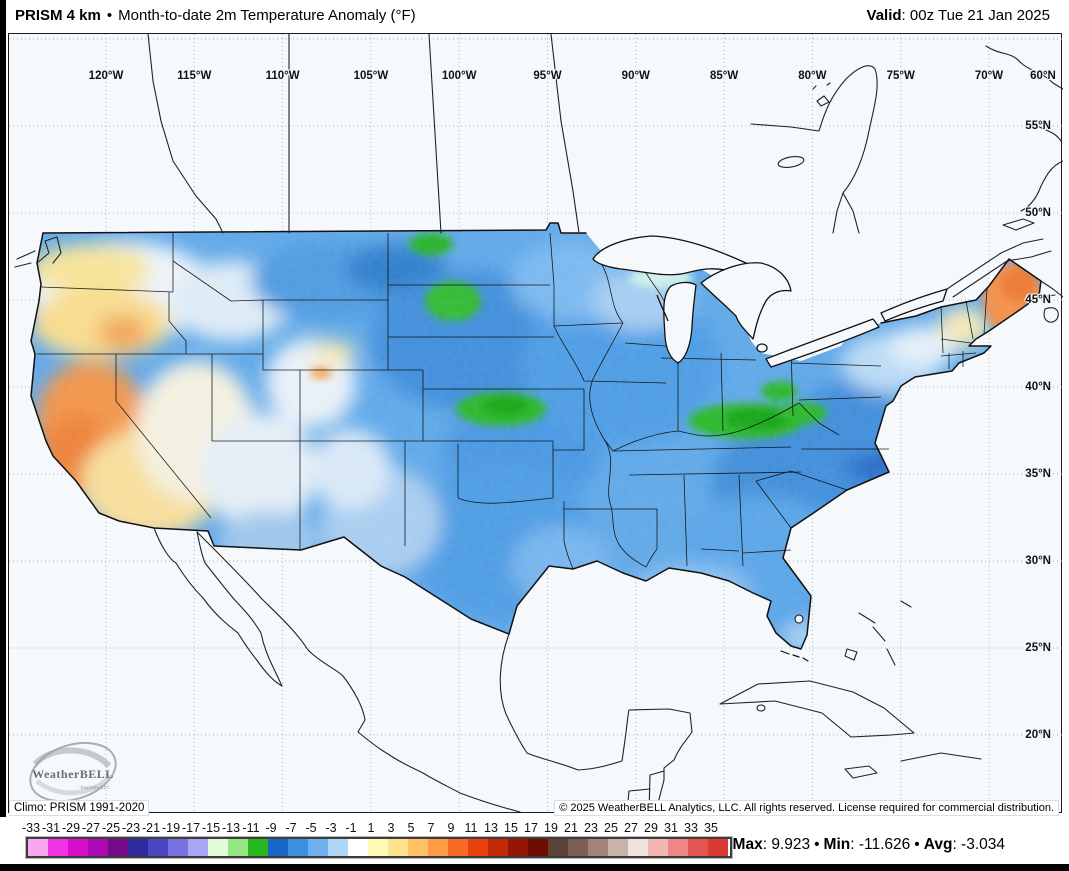  What do you see at coordinates (1038, 387) in the screenshot?
I see `lat-label: 40°N` at bounding box center [1038, 387].